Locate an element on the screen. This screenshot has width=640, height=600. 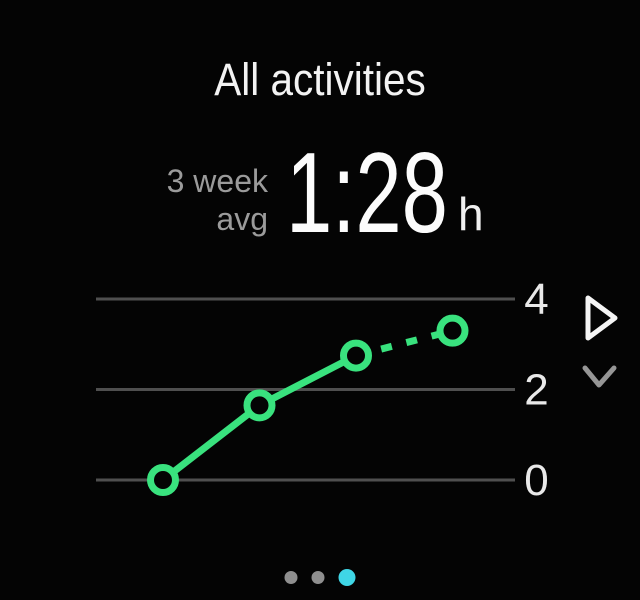
average-label-line2: avg is located at coordinates (242, 219).